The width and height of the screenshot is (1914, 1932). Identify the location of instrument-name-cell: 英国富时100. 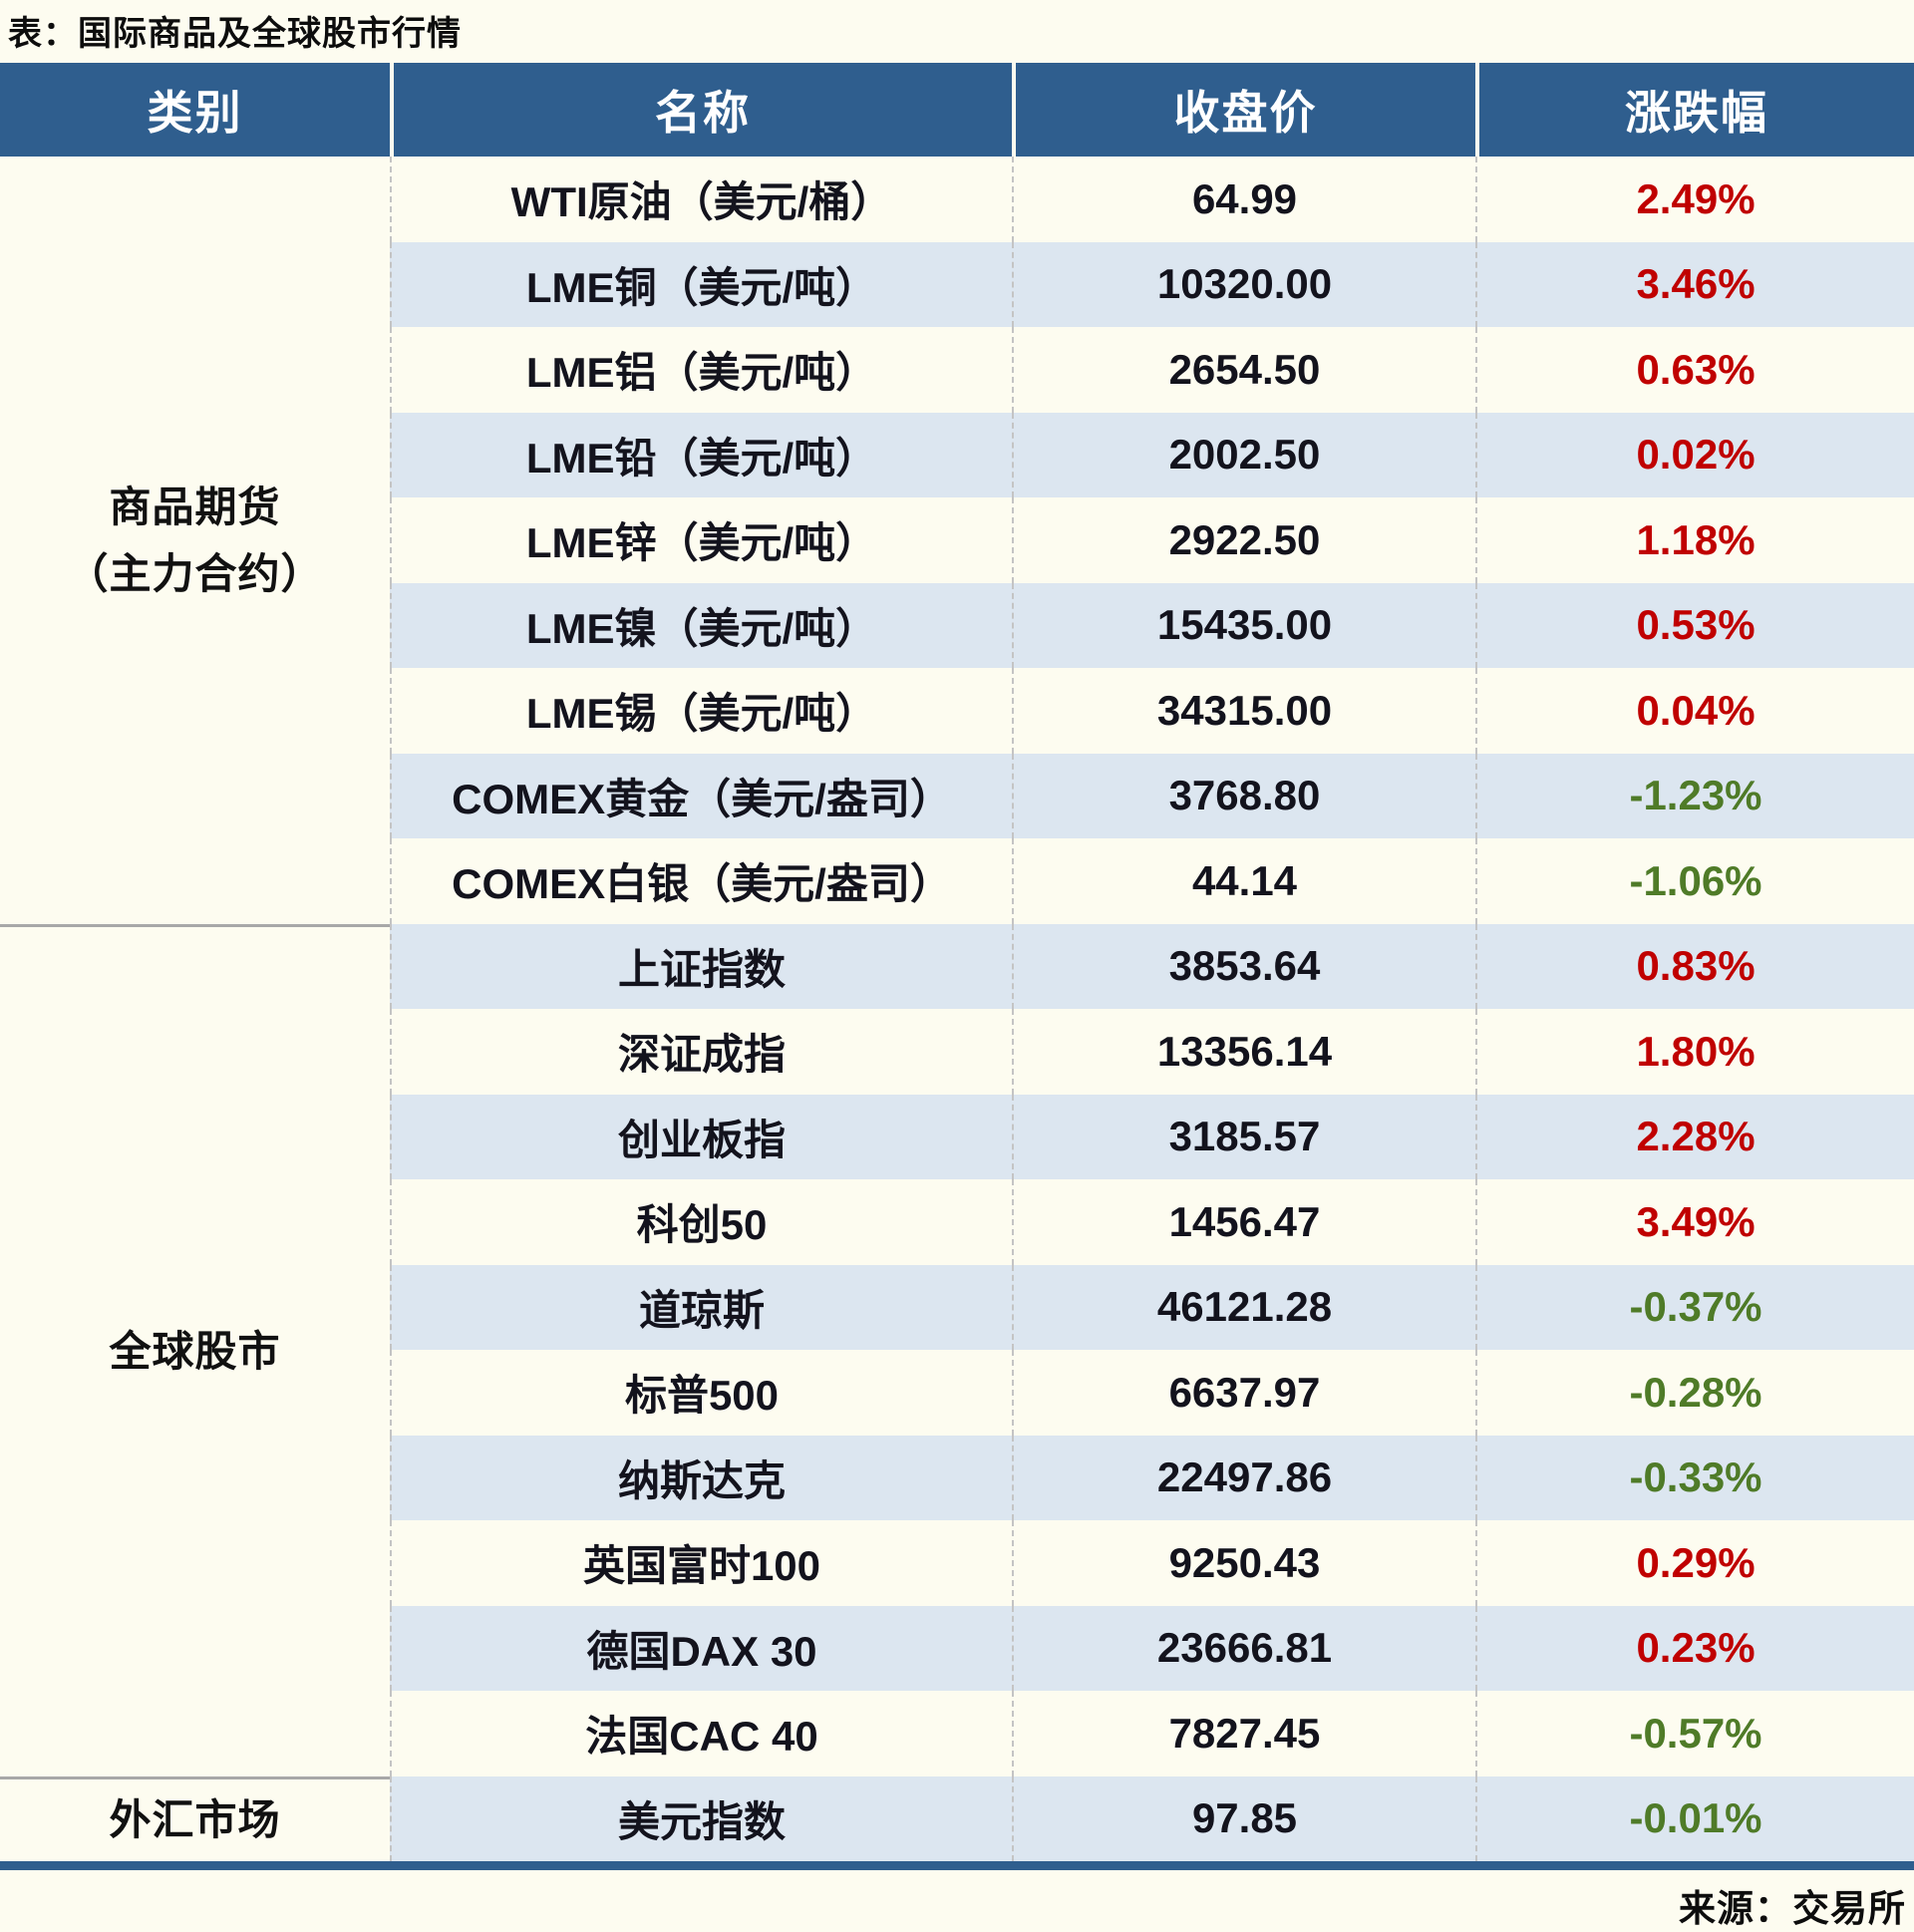
(701, 1563).